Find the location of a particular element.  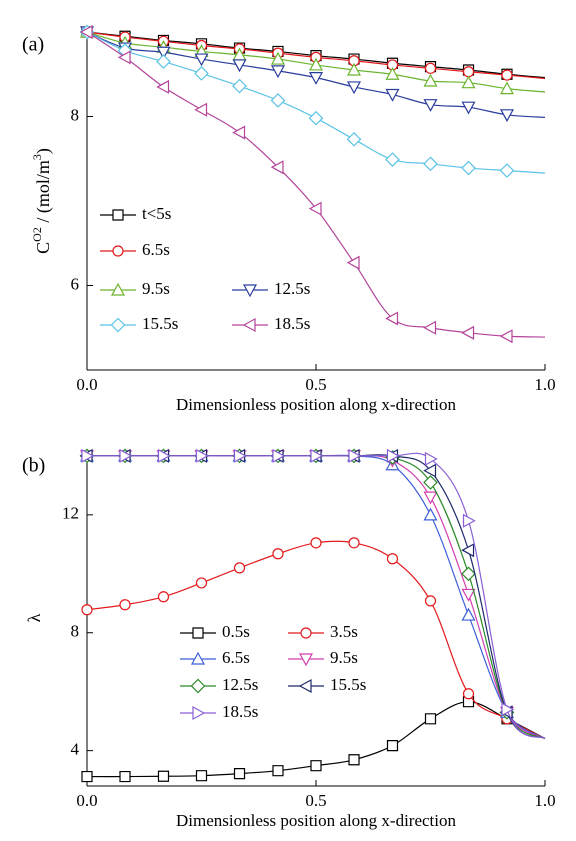

y-tick-label: 8 is located at coordinates (75, 114).